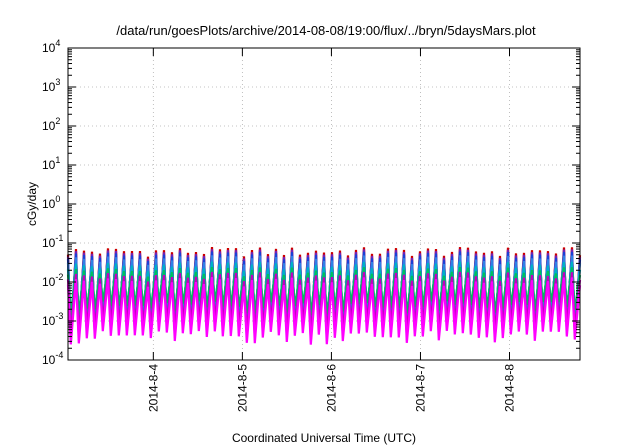  What do you see at coordinates (324, 311) in the screenshot?
I see `series-line` at bounding box center [324, 311].